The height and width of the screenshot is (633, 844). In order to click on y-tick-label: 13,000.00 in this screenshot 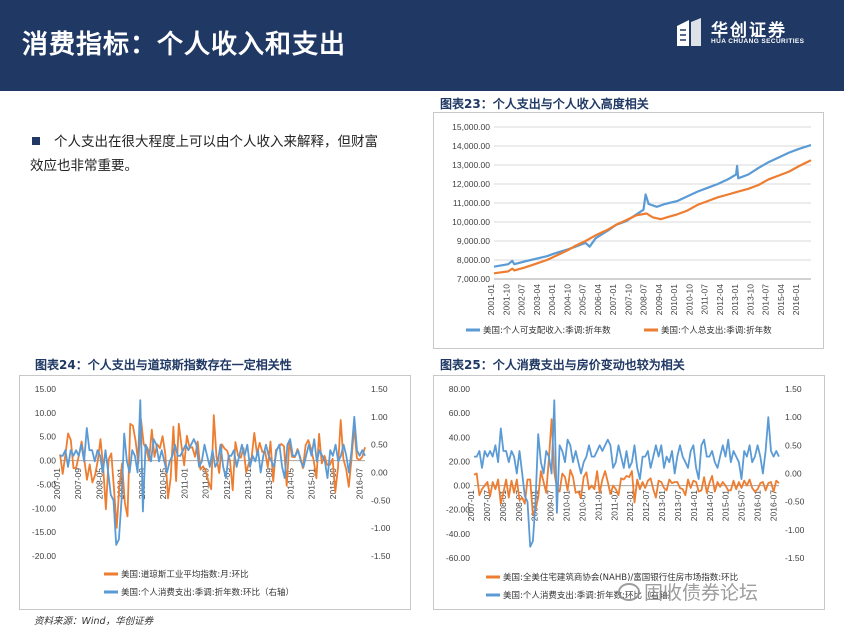, I will do `click(471, 165)`.